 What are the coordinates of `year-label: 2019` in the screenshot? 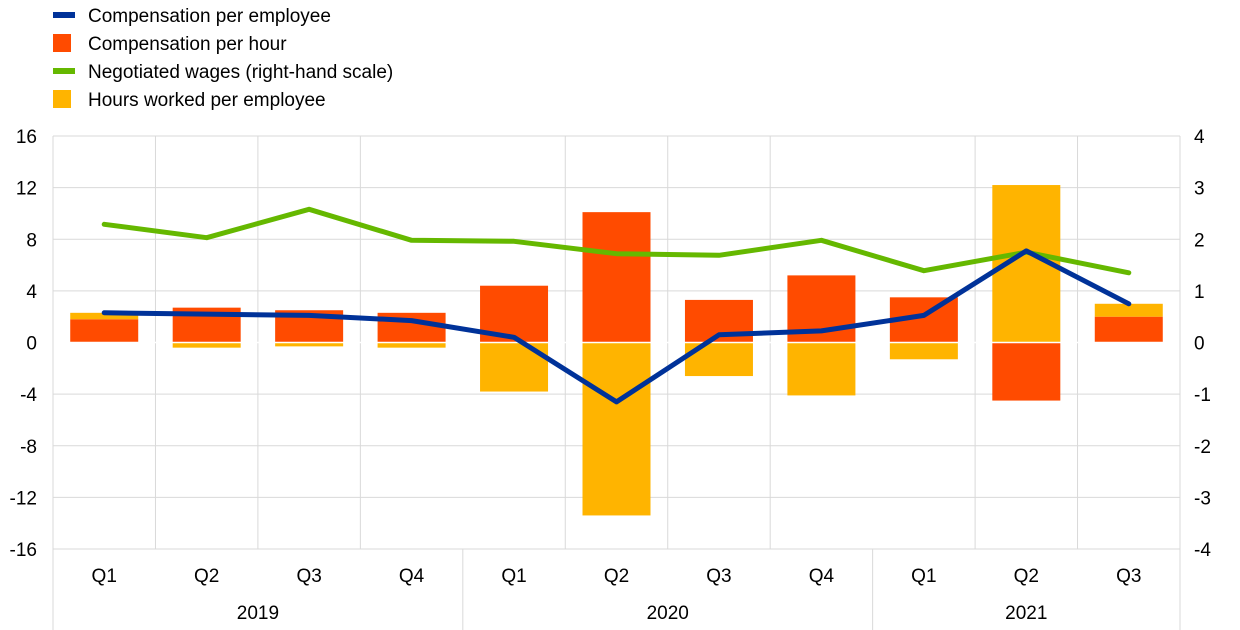 It's located at (258, 613).